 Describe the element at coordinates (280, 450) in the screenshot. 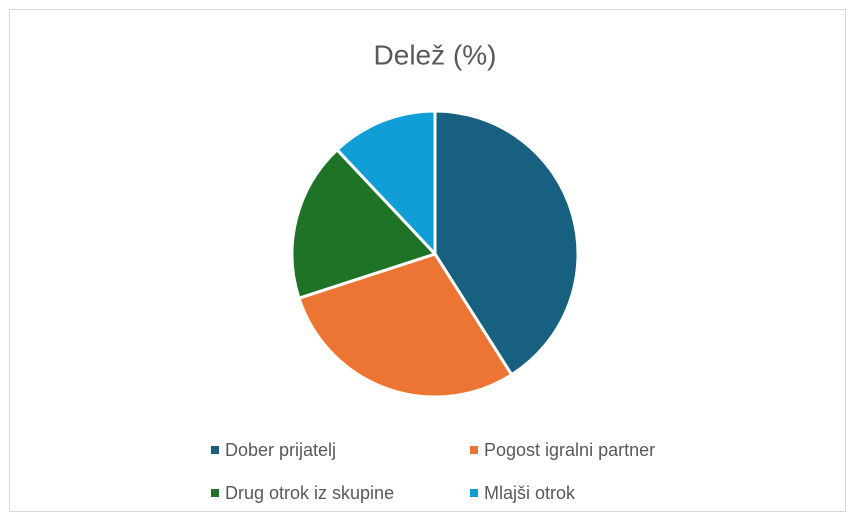

I see `legend-label: Dober prijatelj` at that location.